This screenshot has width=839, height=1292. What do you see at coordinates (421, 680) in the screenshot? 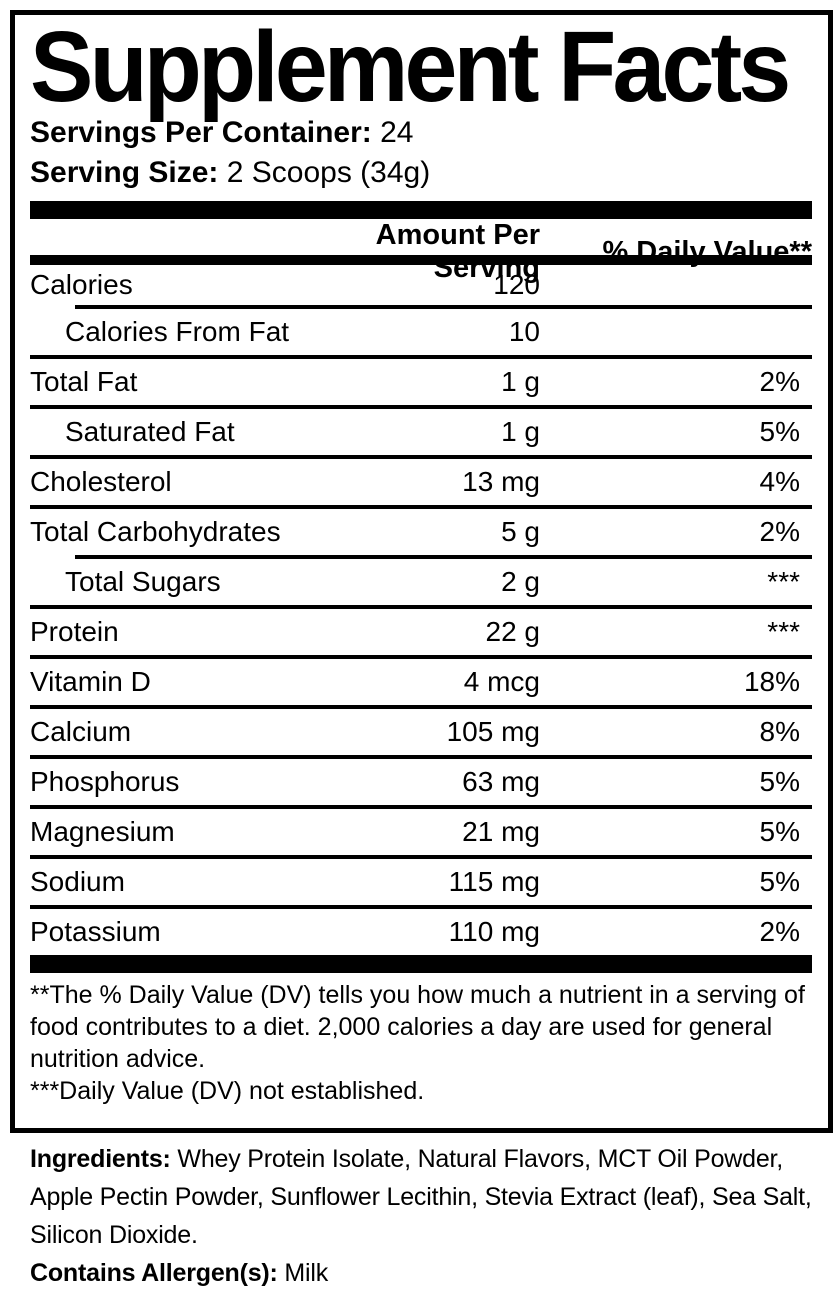
I see `nutrient-row: Vitamin D 4 mcg 18%` at bounding box center [421, 680].